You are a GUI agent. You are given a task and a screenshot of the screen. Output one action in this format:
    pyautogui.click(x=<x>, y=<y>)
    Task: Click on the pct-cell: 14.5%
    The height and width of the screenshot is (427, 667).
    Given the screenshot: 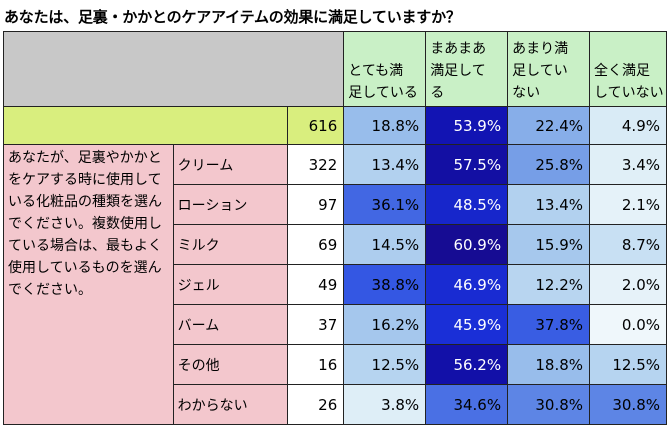 What is the action you would take?
    pyautogui.click(x=385, y=244)
    